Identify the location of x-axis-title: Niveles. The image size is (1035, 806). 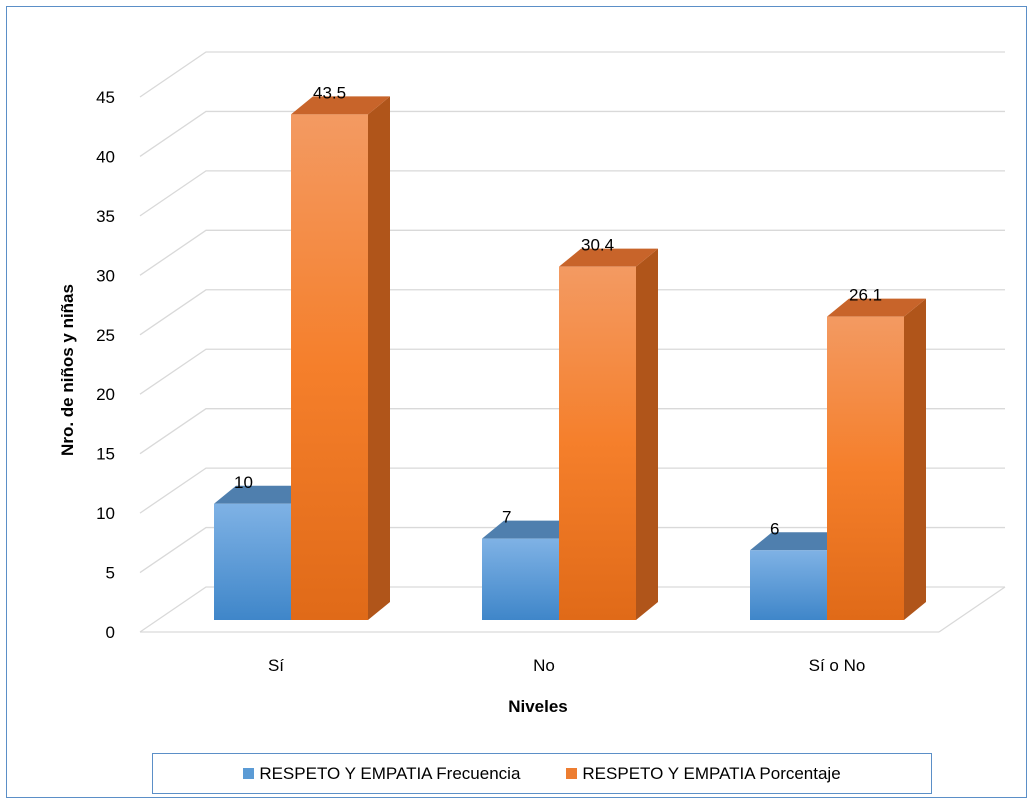
(538, 706).